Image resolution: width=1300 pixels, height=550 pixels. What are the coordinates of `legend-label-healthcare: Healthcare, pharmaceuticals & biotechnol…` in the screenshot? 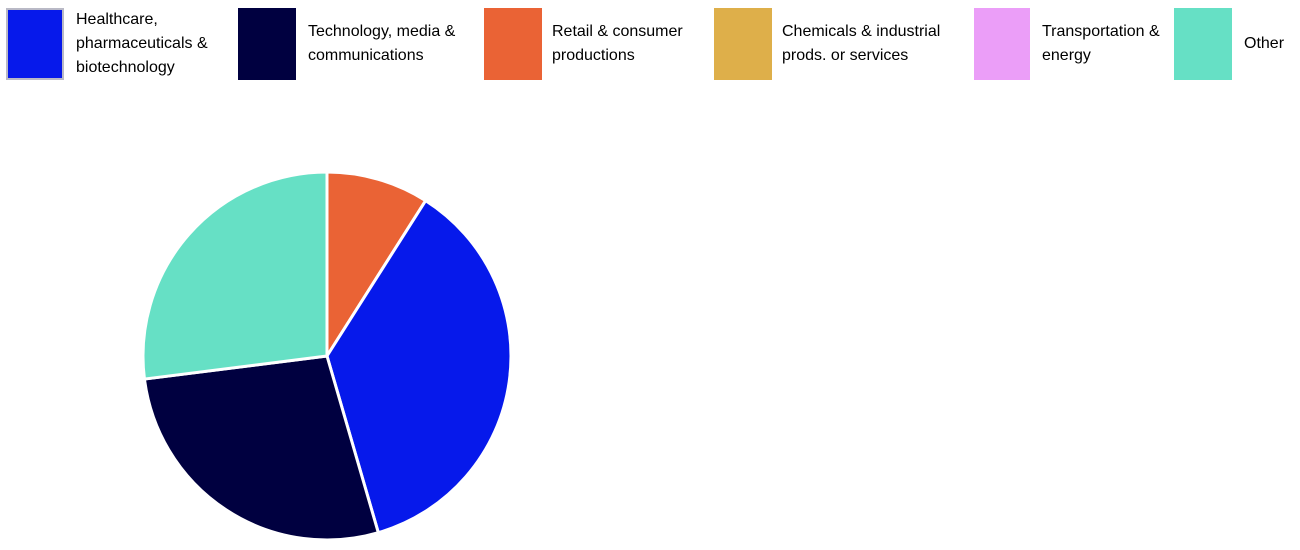 It's located at (142, 43).